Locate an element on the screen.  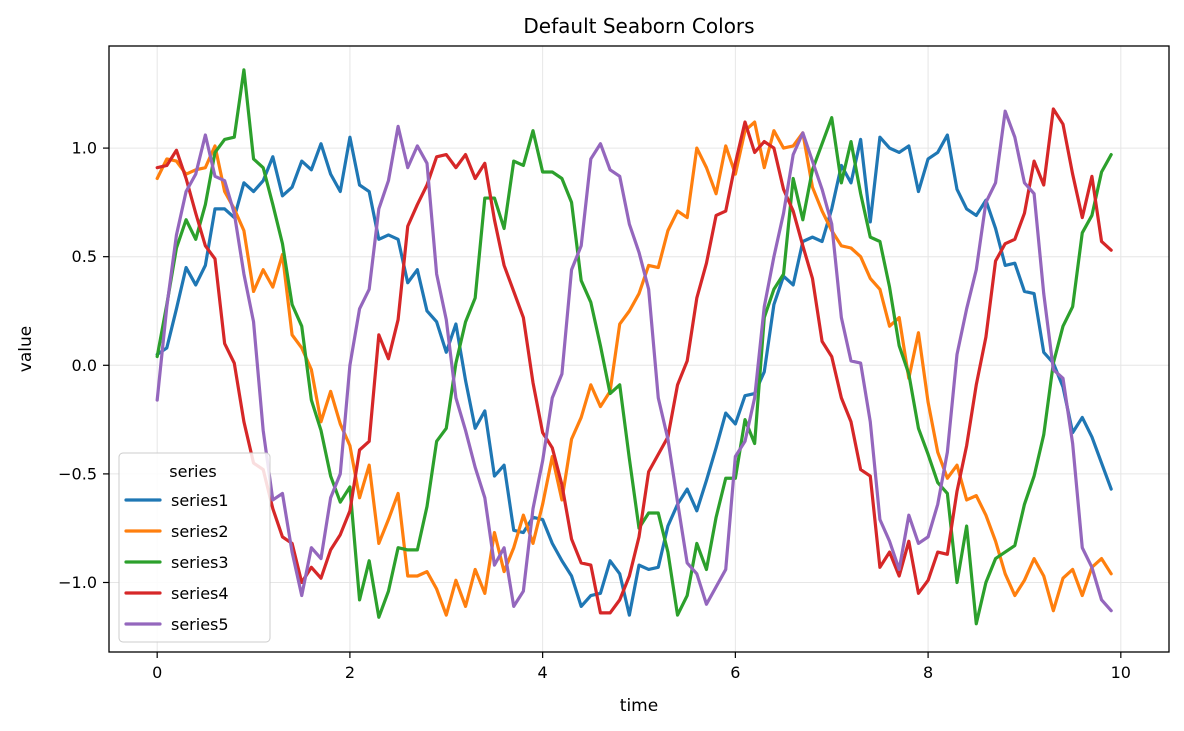
legend-label-series4: series4 is located at coordinates (200, 593).